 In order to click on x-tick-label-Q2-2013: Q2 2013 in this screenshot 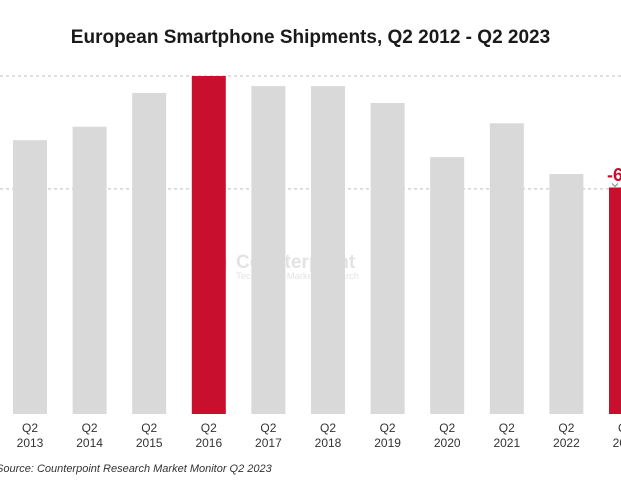, I will do `click(30, 435)`.